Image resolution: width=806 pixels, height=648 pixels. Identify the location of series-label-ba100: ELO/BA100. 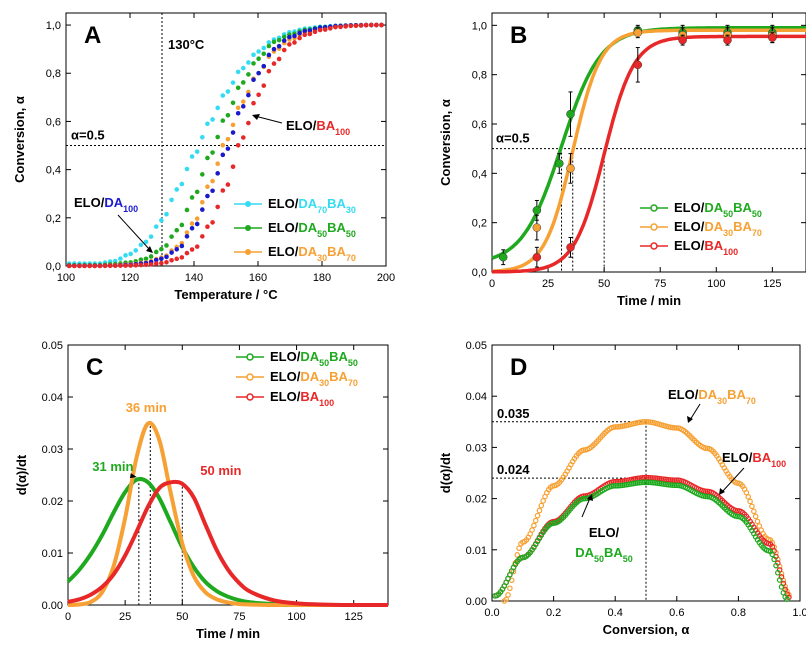
(318, 127).